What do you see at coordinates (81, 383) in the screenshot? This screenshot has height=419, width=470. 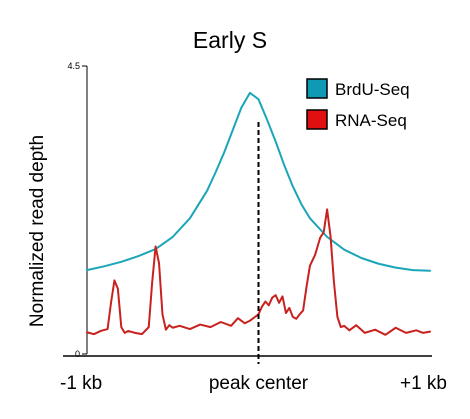 I see `x-tick-label: -1 kb` at bounding box center [81, 383].